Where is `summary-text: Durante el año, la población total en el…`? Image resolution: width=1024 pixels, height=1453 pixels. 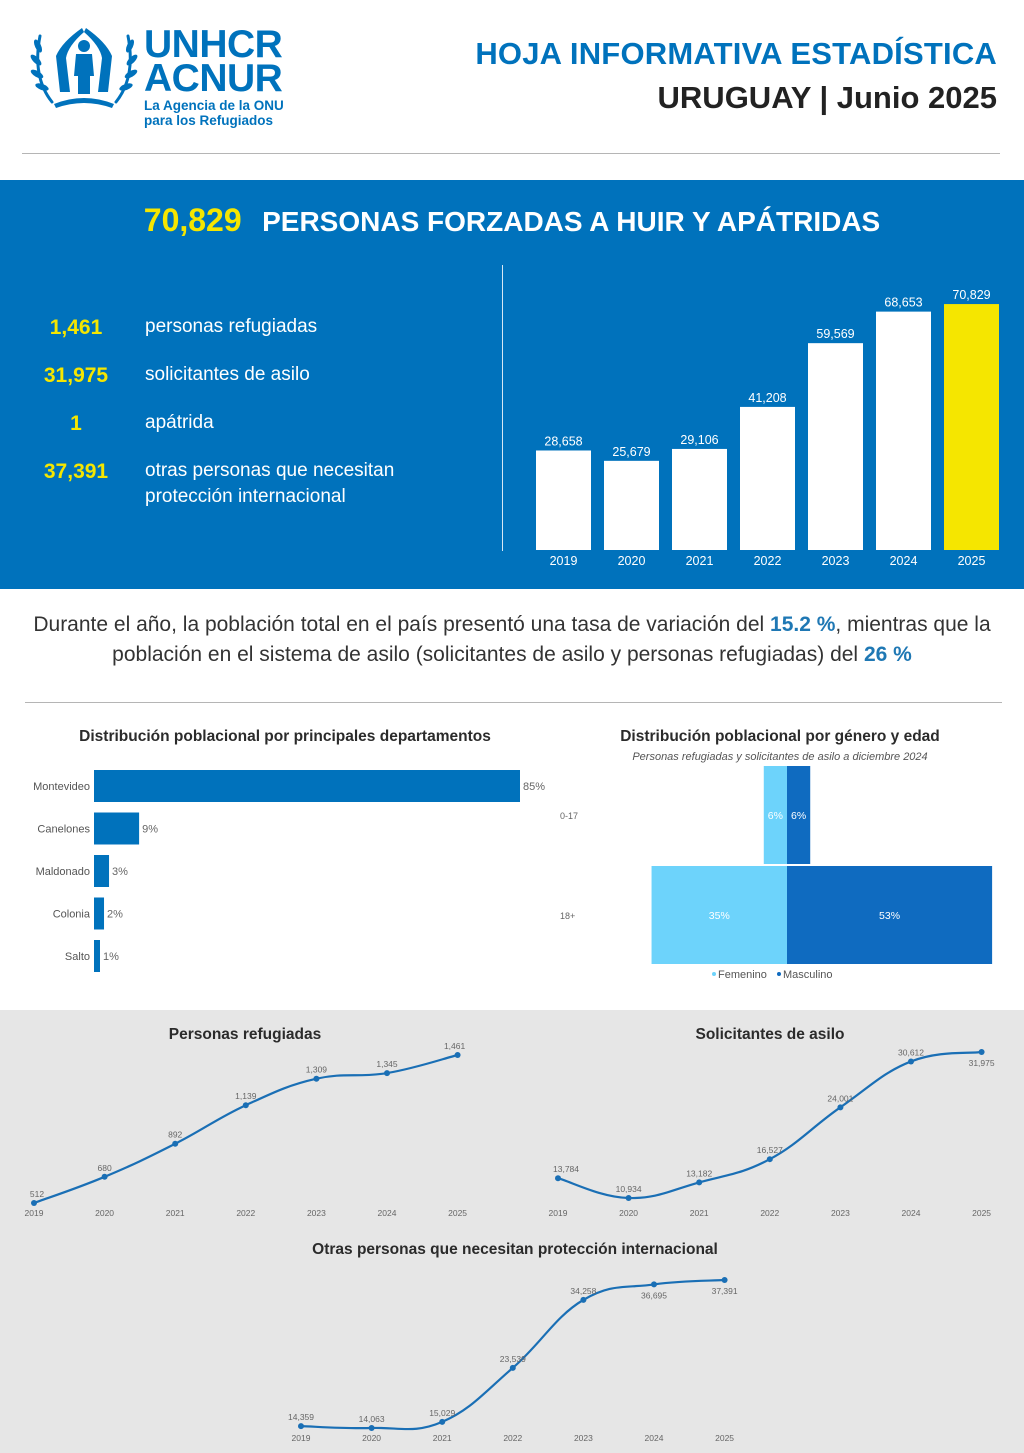
summary-text: Durante el año, la población total en el… is located at coordinates (512, 640).